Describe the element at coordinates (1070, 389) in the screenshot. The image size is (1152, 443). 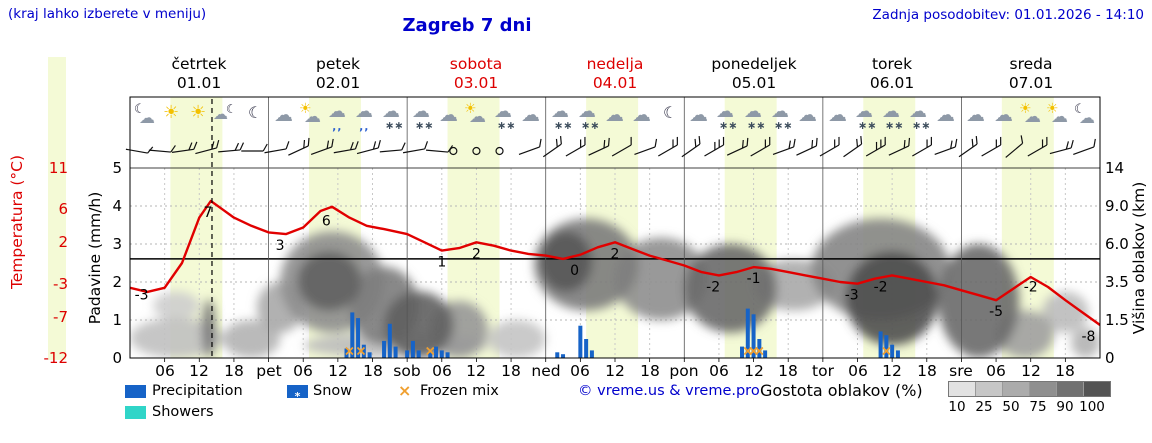
I see `density-swatch` at that location.